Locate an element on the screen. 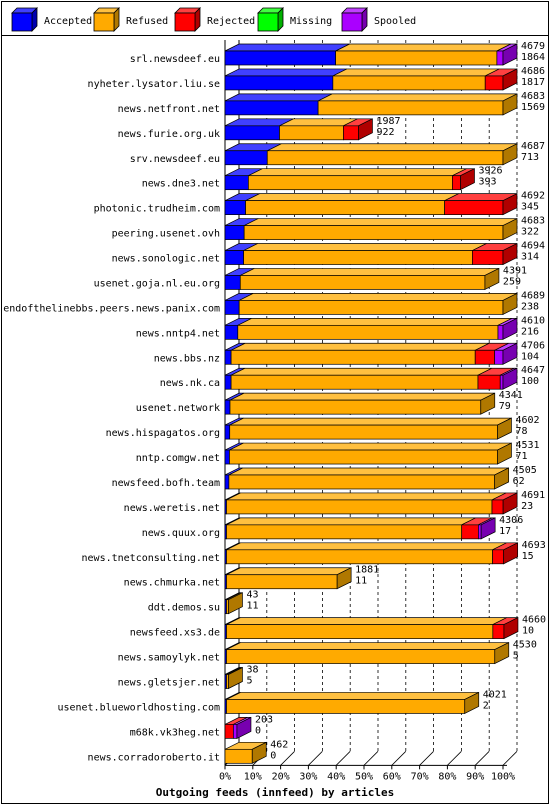 Image resolution: width=550 pixels, height=805 pixels. total-label: 4602 is located at coordinates (527, 420).